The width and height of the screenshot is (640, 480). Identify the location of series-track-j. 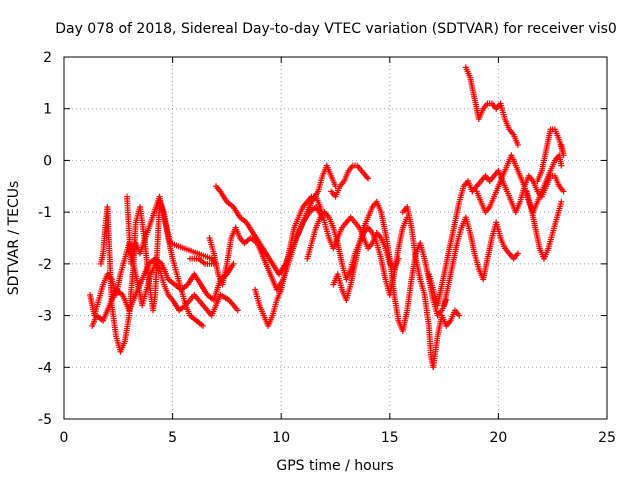
(390, 266).